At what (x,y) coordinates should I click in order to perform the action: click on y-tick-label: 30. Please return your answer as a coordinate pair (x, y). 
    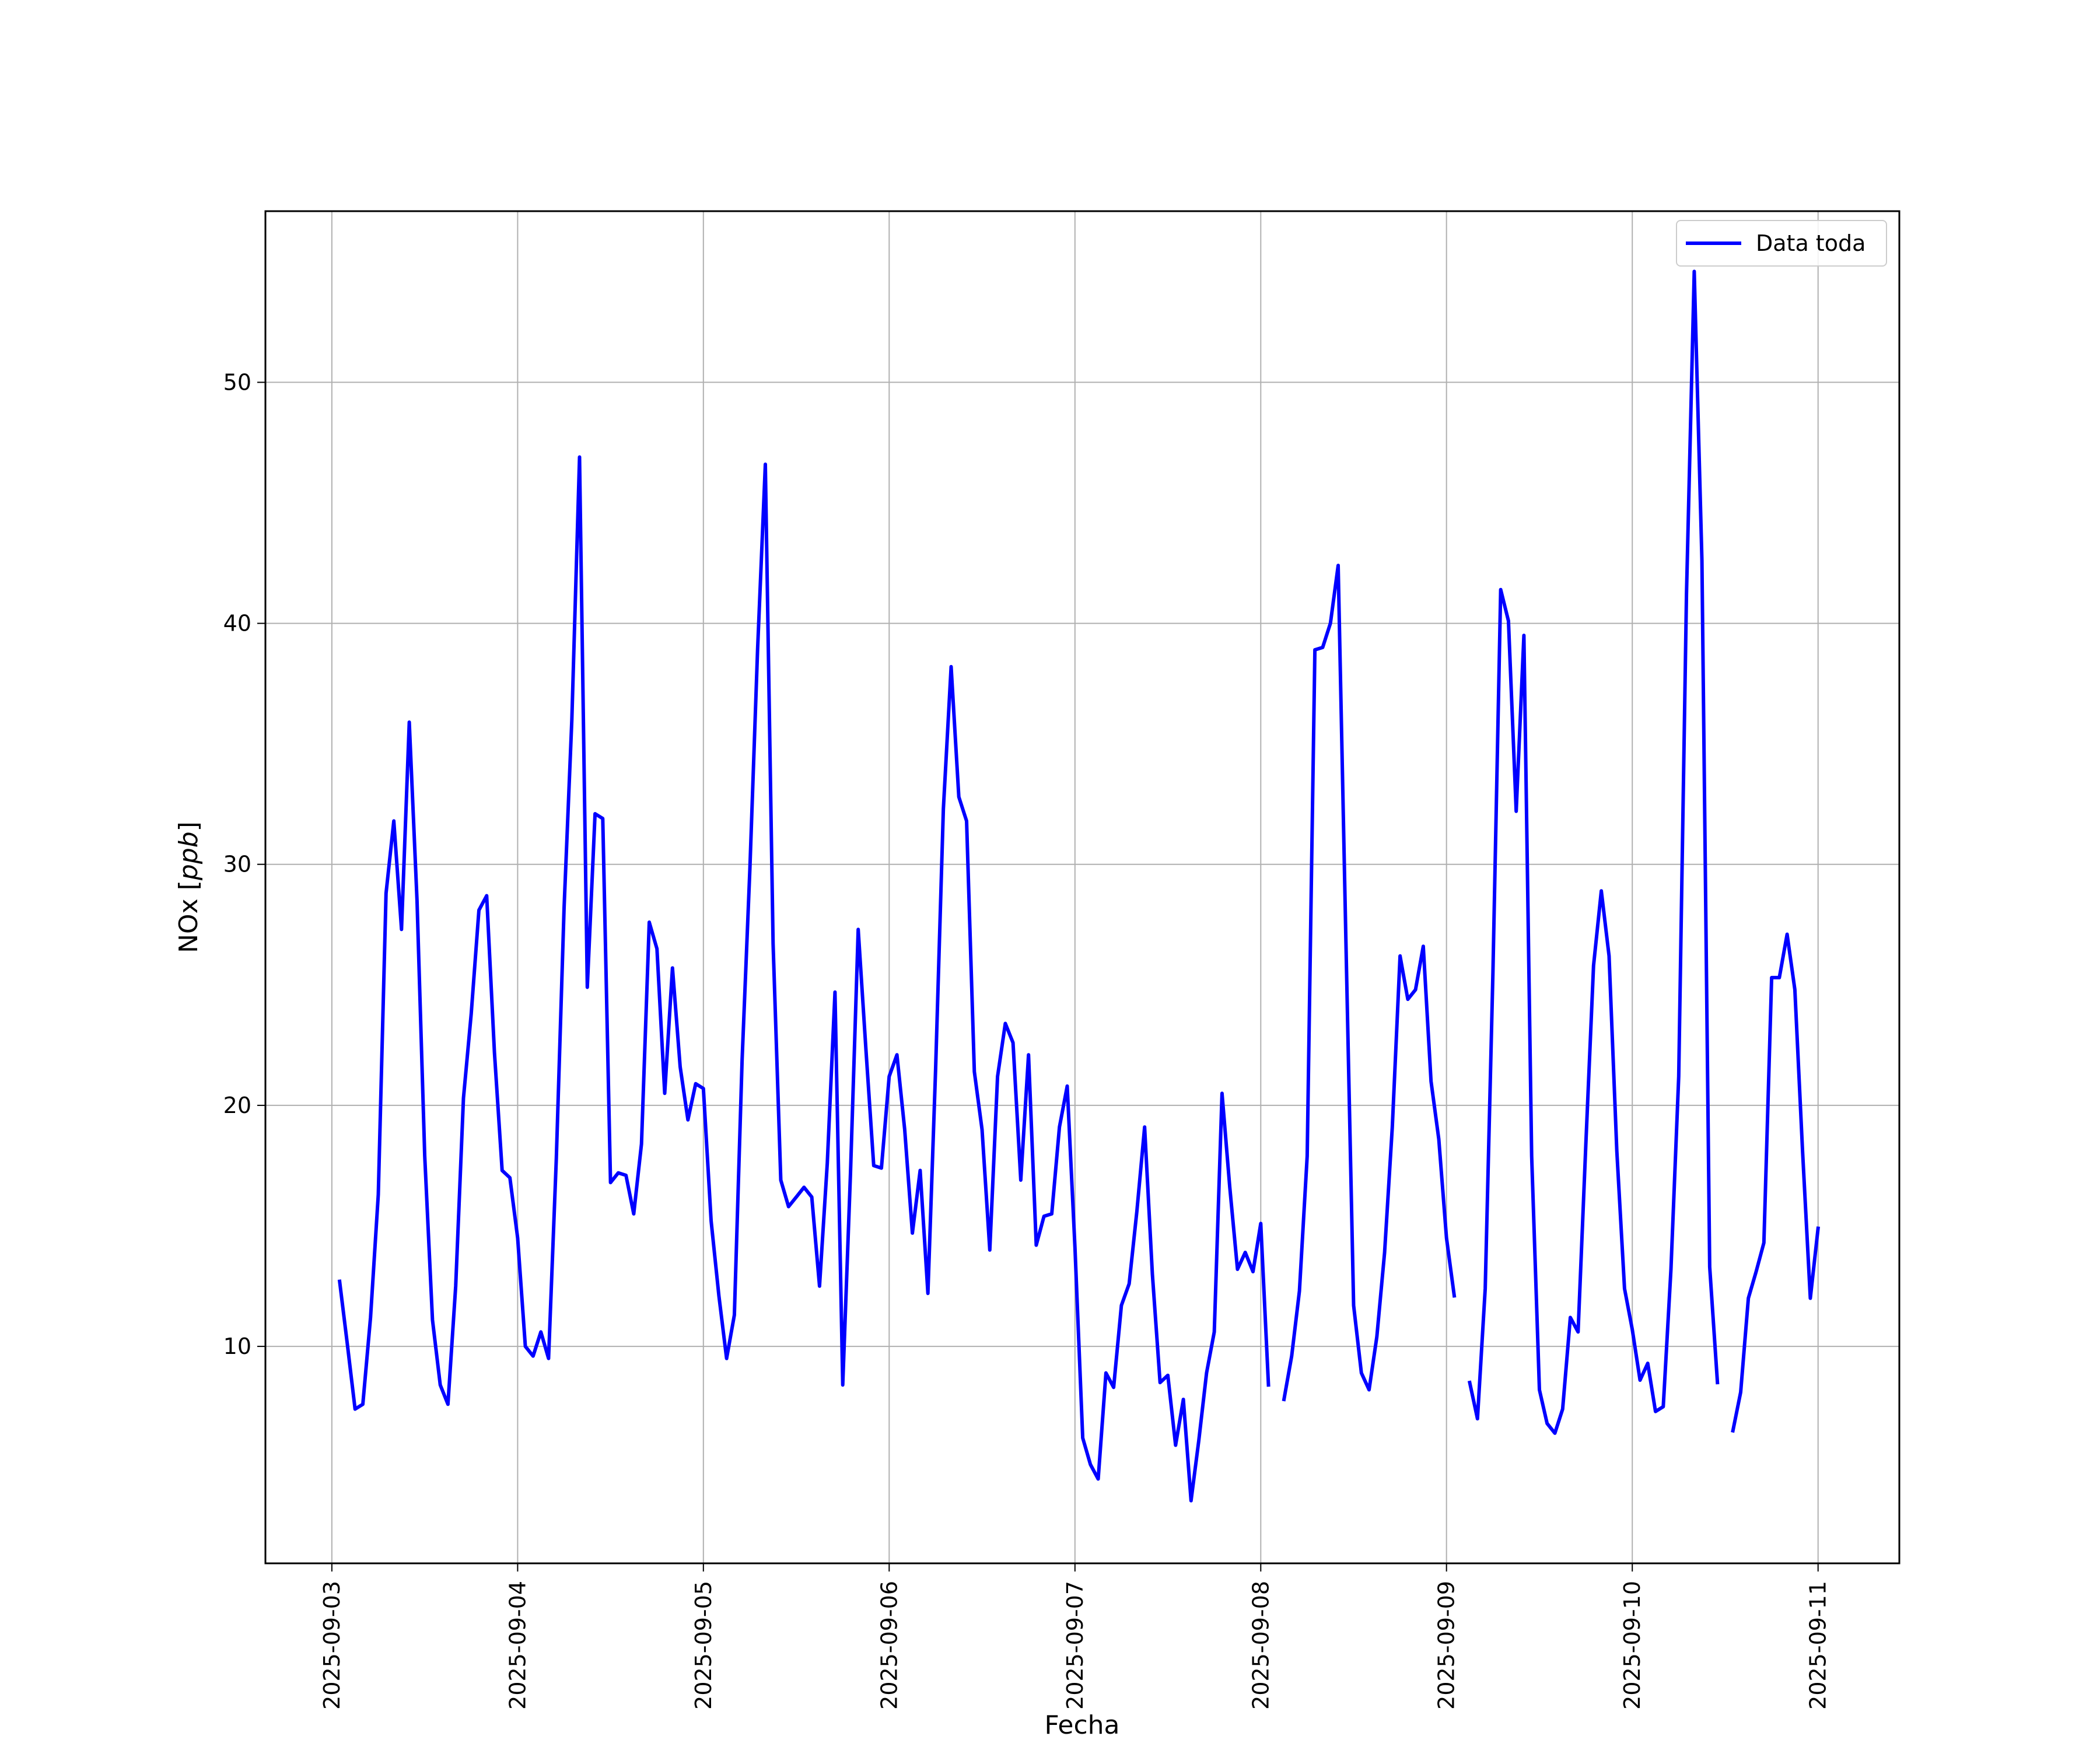
    Looking at the image, I should click on (237, 864).